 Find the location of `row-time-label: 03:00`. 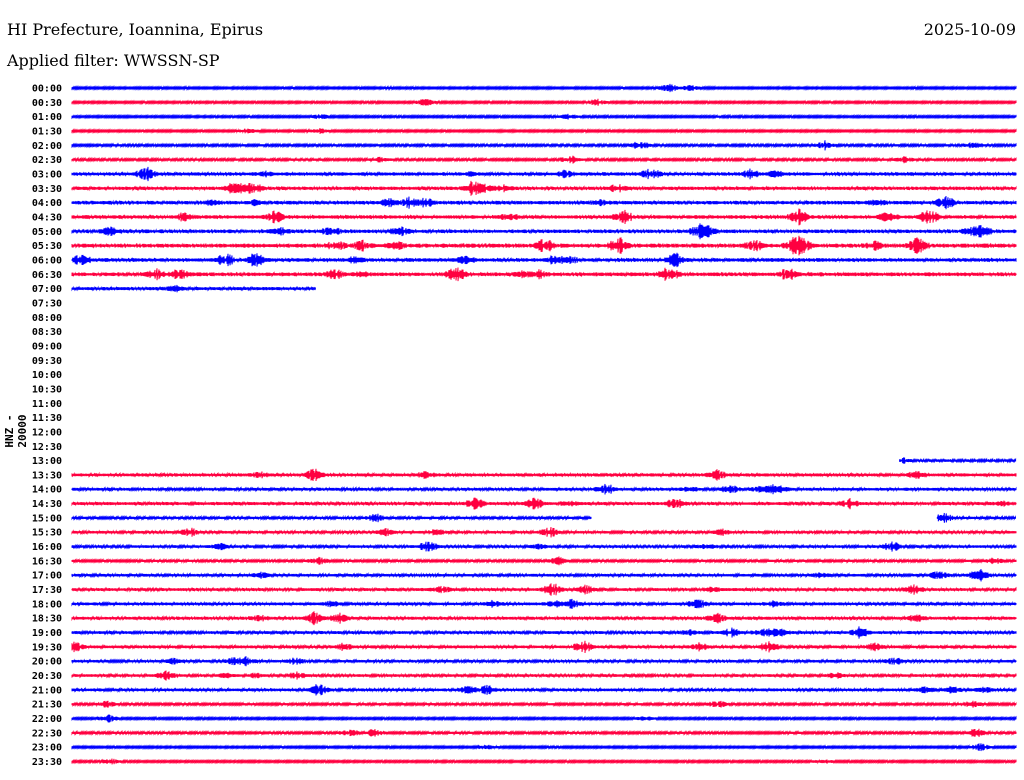

row-time-label: 03:00 is located at coordinates (47, 174).